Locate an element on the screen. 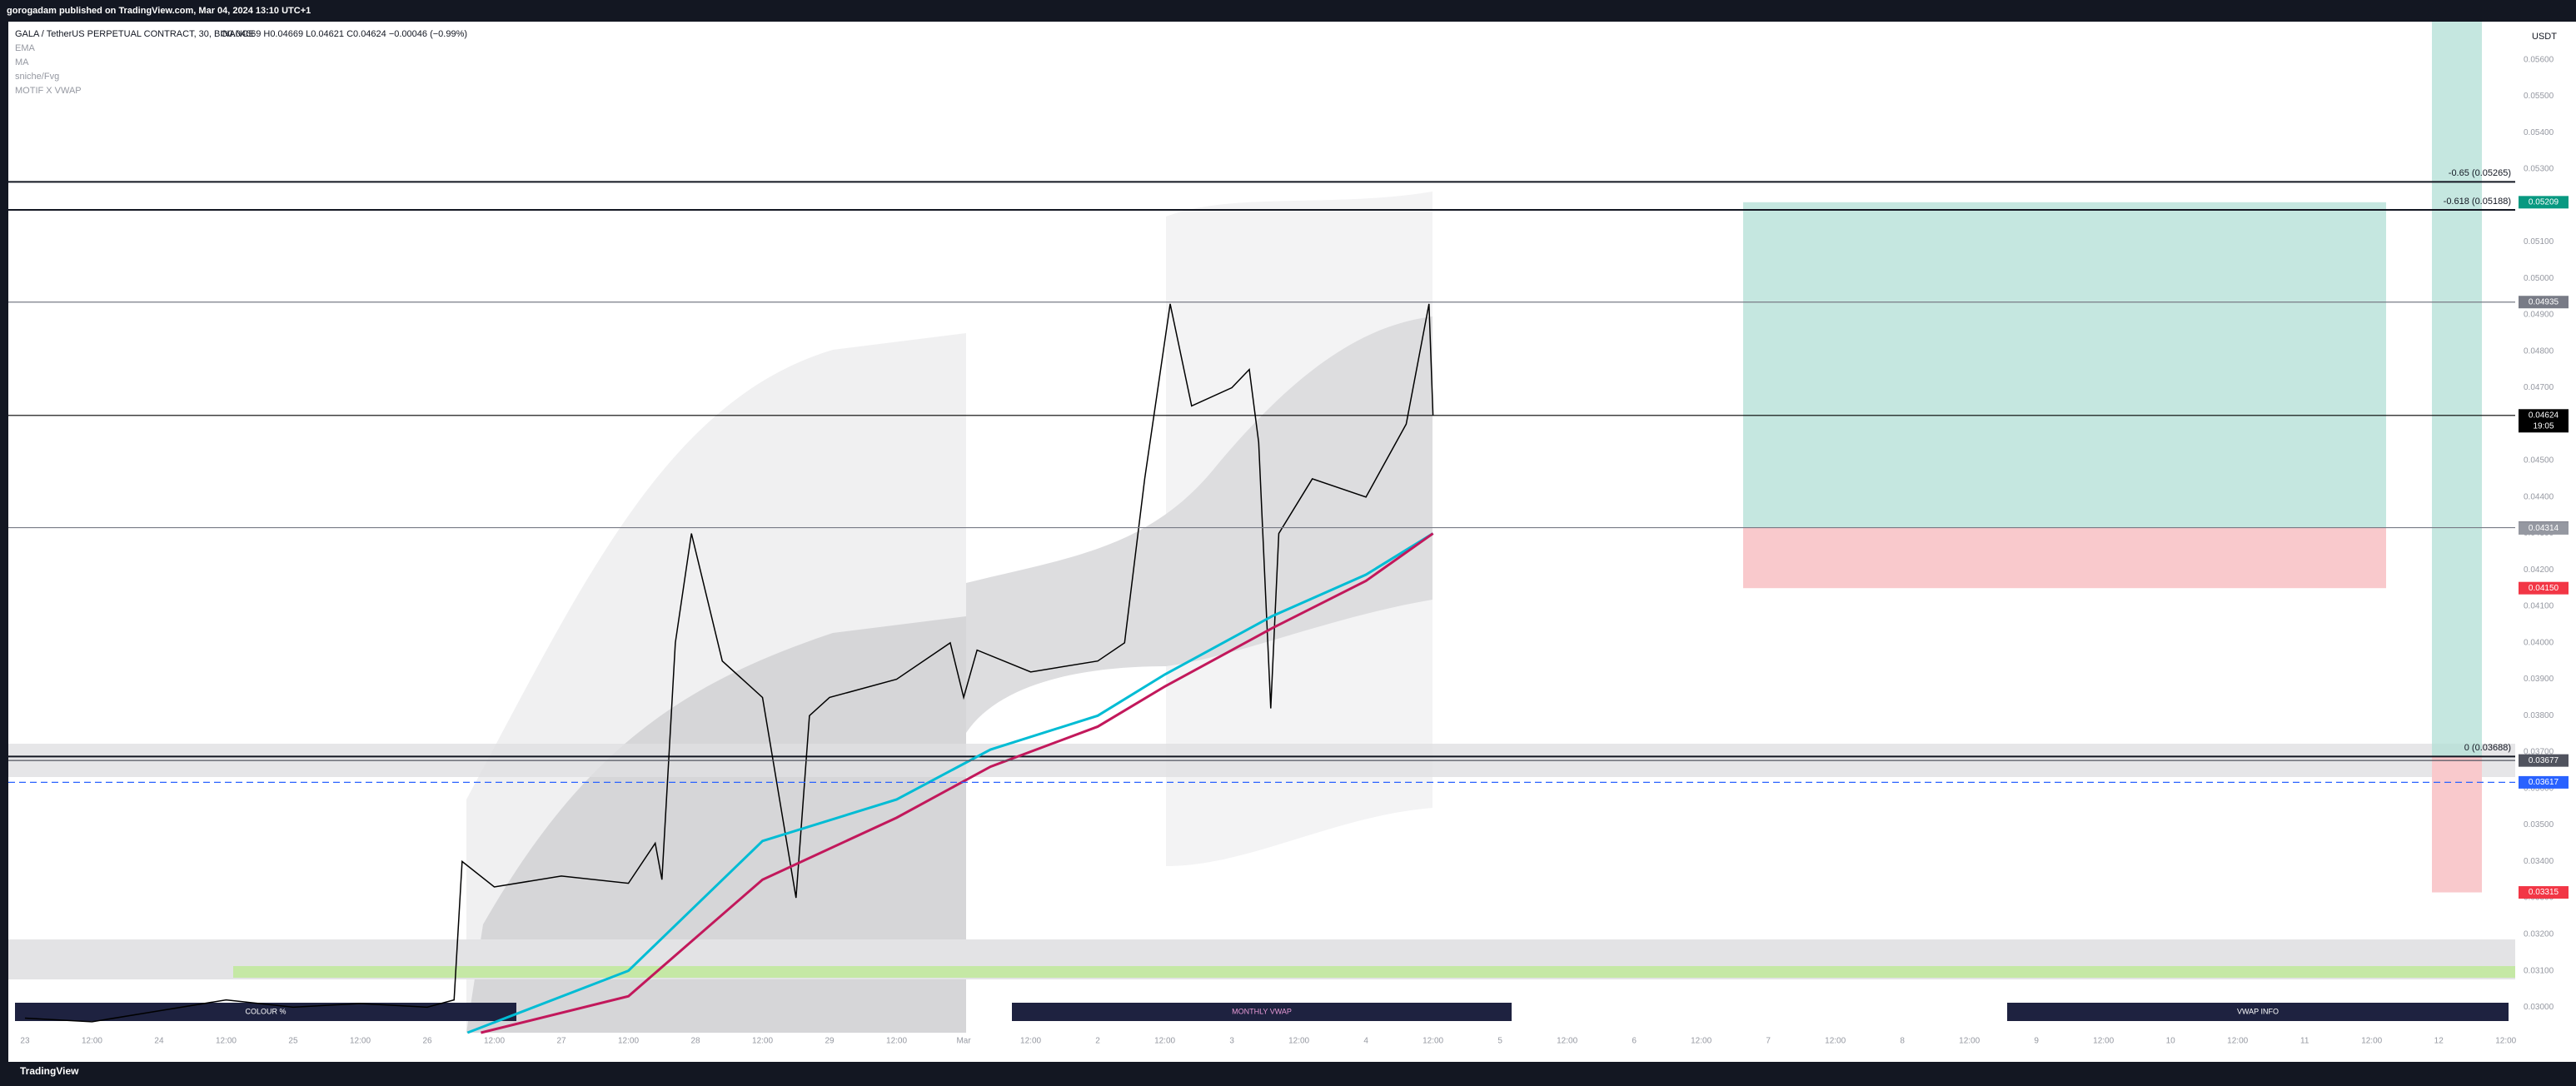  x-tick-label: 25 is located at coordinates (293, 1041).